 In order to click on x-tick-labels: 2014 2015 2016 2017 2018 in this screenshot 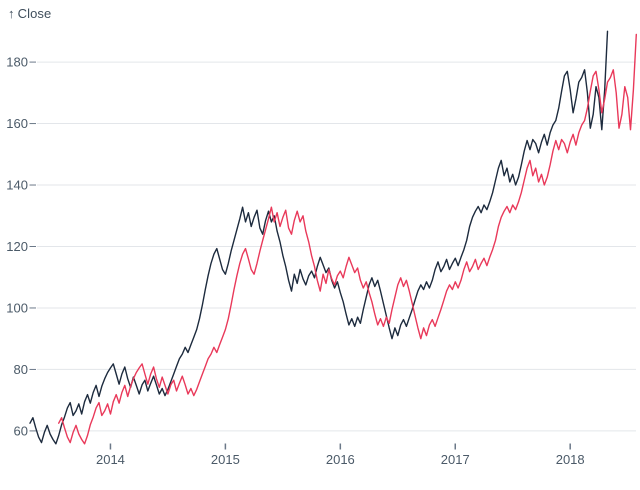, I will do `click(340, 459)`.